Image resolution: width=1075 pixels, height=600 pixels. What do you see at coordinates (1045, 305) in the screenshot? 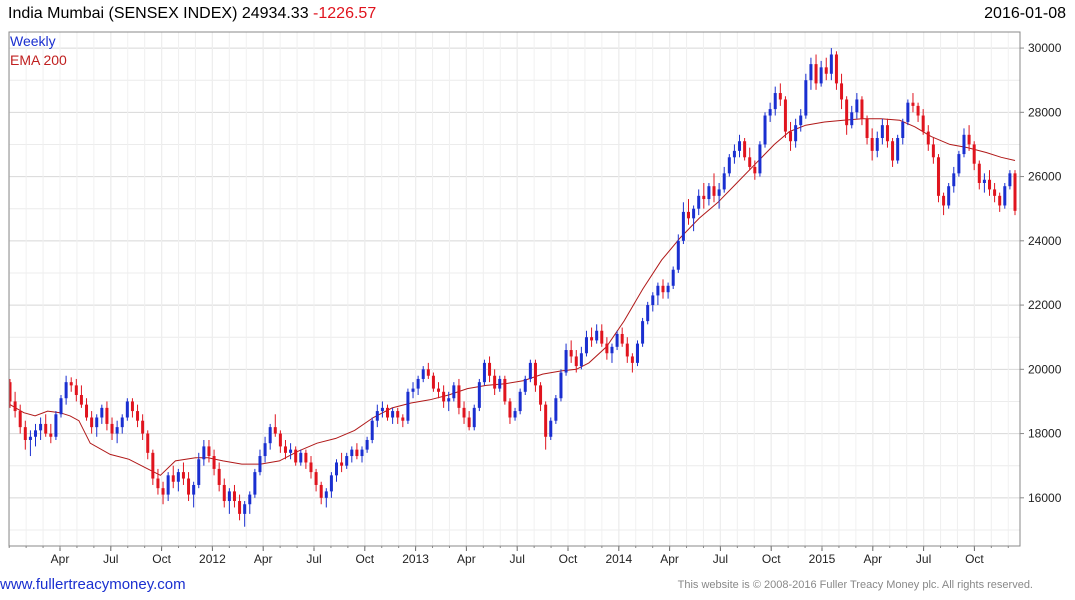
I see `y-tick-label: 22000` at bounding box center [1045, 305].